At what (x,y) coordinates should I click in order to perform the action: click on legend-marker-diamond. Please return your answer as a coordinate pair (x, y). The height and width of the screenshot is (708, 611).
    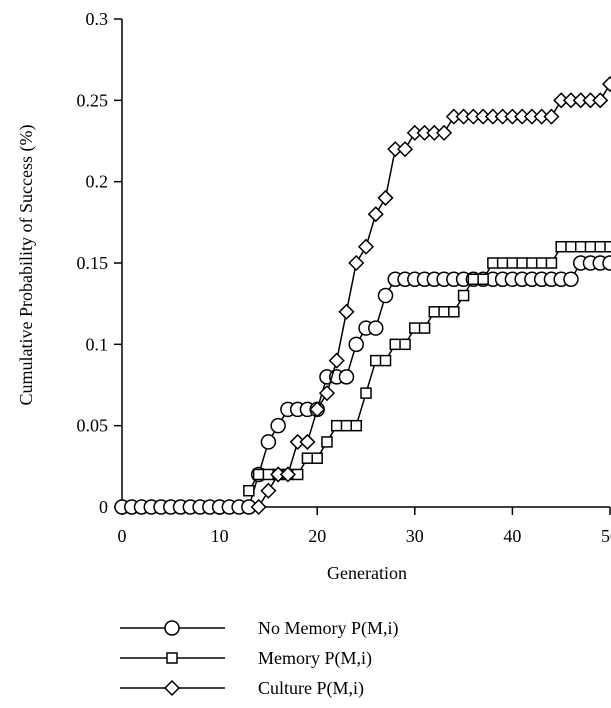
    Looking at the image, I should click on (172, 688).